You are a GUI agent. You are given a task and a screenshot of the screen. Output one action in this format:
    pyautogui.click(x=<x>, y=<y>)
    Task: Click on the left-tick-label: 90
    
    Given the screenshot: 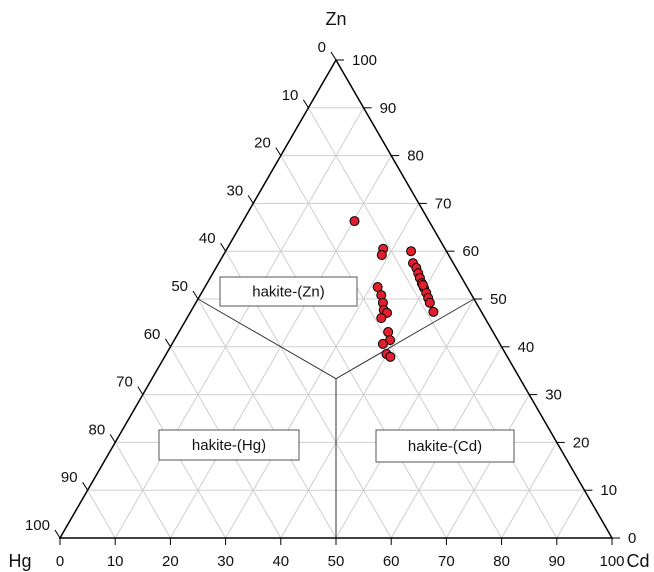 What is the action you would take?
    pyautogui.click(x=69, y=477)
    